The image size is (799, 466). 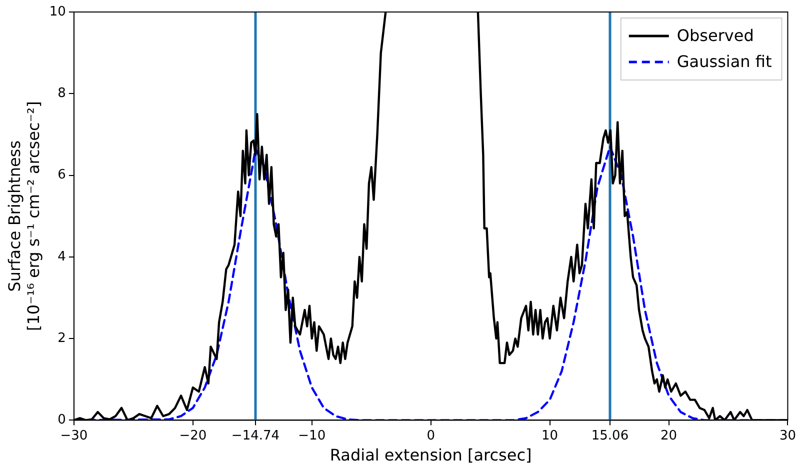 I want to click on x-tick-label: −20, so click(x=193, y=436).